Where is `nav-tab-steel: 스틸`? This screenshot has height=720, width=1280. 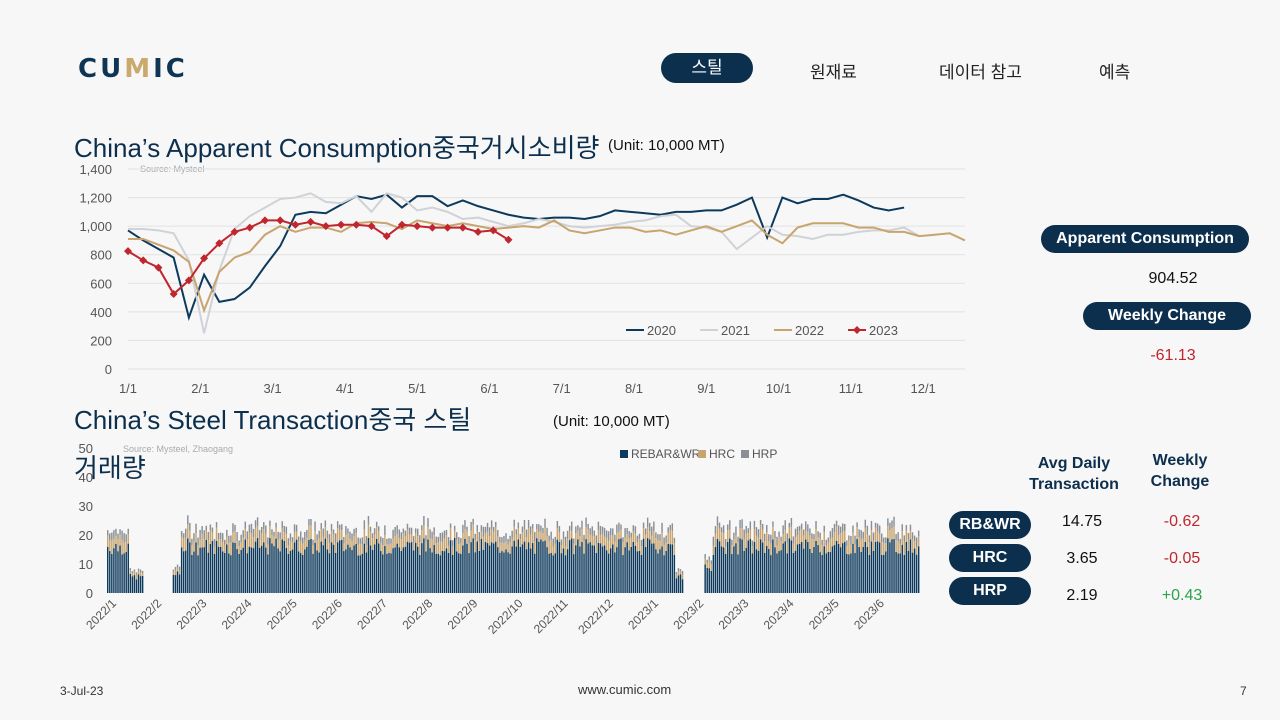 nav-tab-steel: 스틸 is located at coordinates (707, 68).